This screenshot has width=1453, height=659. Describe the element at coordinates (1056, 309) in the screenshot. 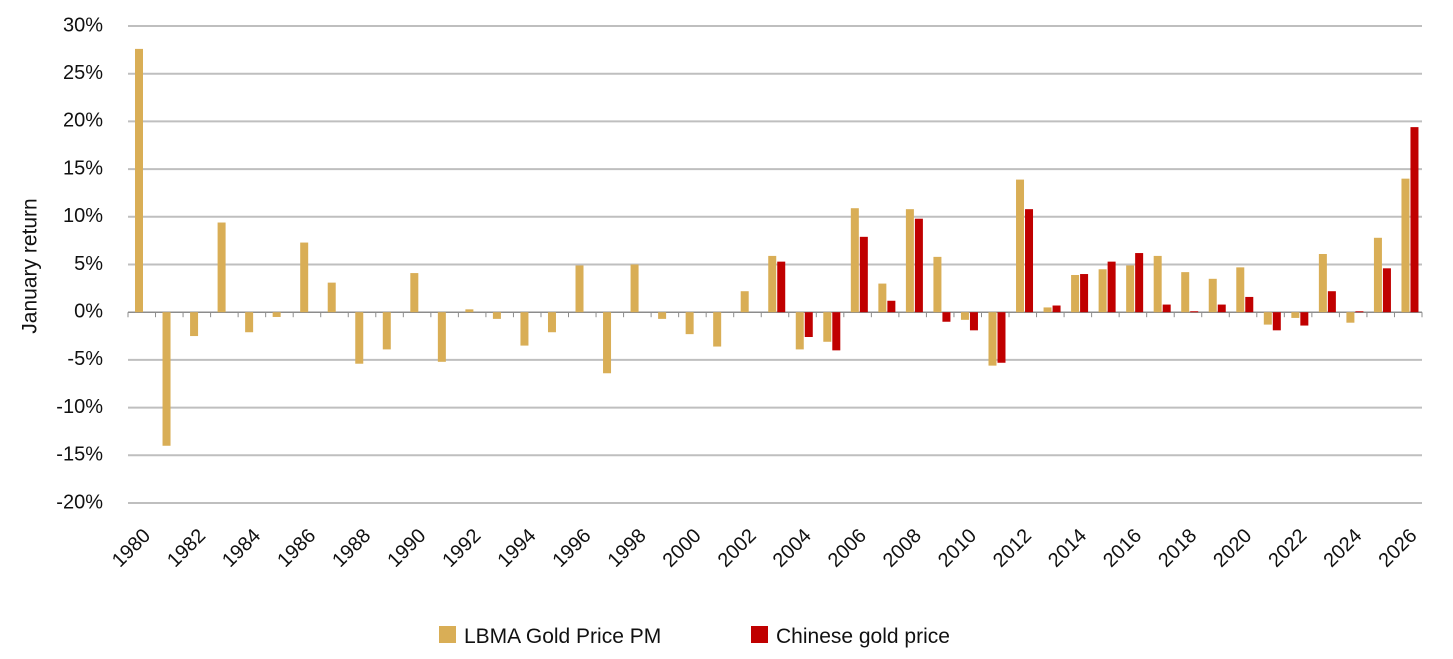

I see `bar-chinese-2013` at that location.